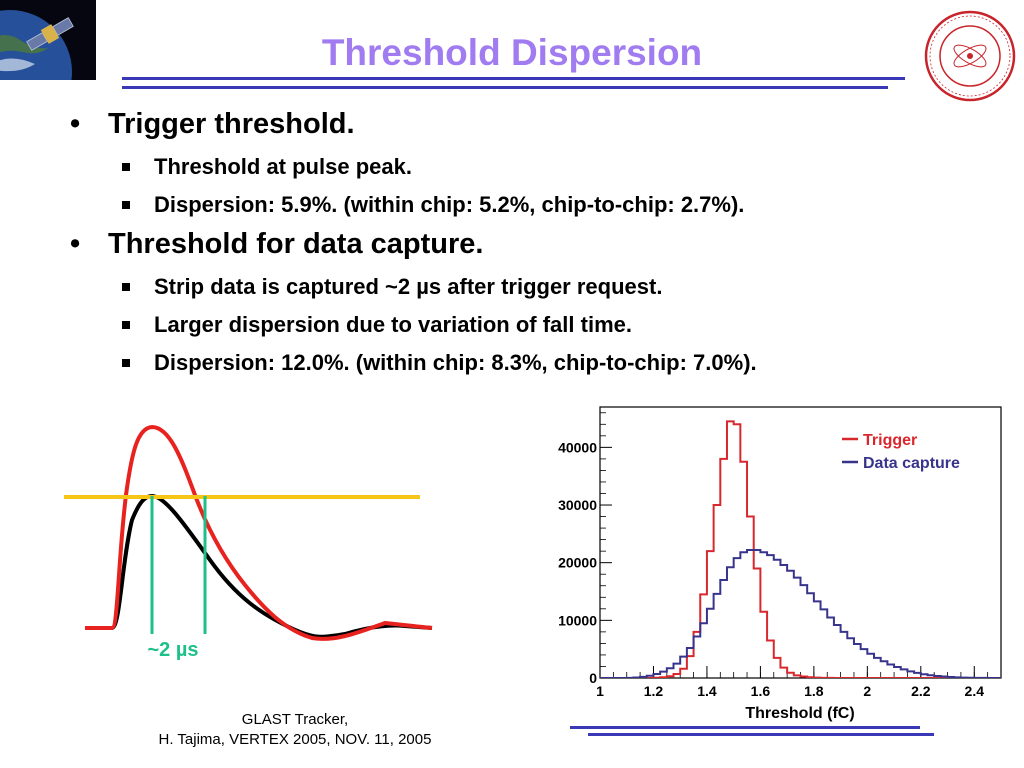  Describe the element at coordinates (799, 682) in the screenshot. I see `x-axis: 1 1.2 1.4 1.6 1.8 2 2.2 2.4` at that location.